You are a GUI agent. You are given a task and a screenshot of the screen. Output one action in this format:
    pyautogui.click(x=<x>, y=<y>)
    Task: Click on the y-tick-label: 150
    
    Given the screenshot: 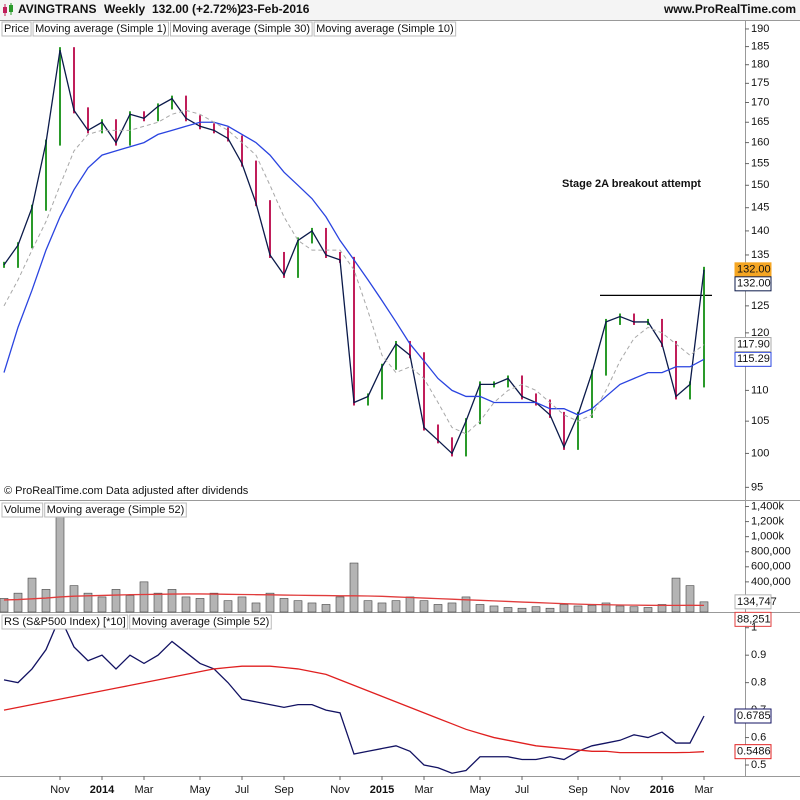 What is the action you would take?
    pyautogui.click(x=760, y=185)
    